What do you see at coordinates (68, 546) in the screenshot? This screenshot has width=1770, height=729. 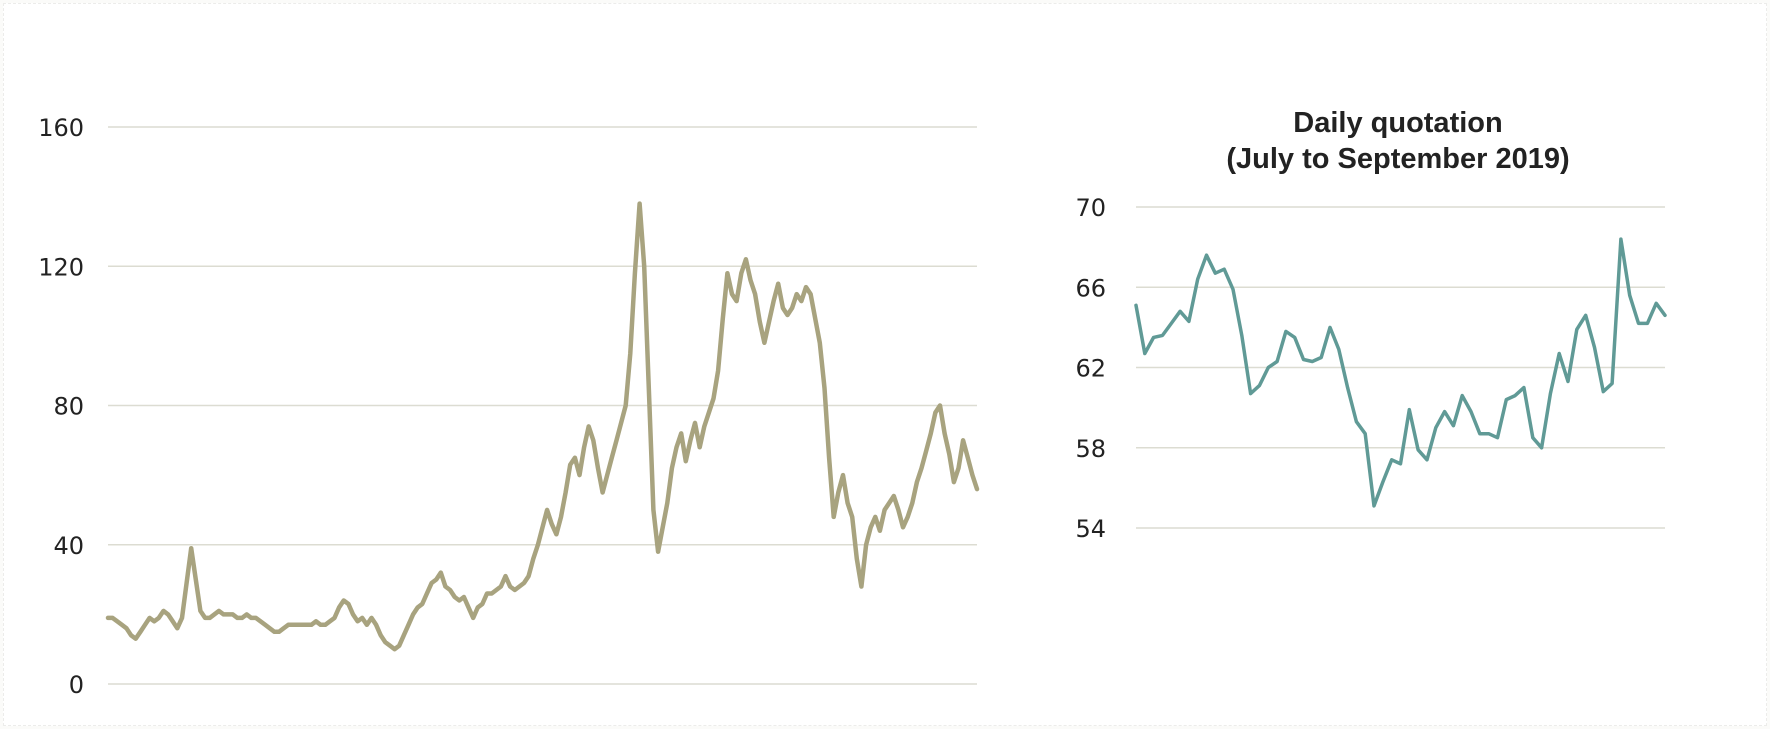 I see `main-y-tick-label: 40` at bounding box center [68, 546].